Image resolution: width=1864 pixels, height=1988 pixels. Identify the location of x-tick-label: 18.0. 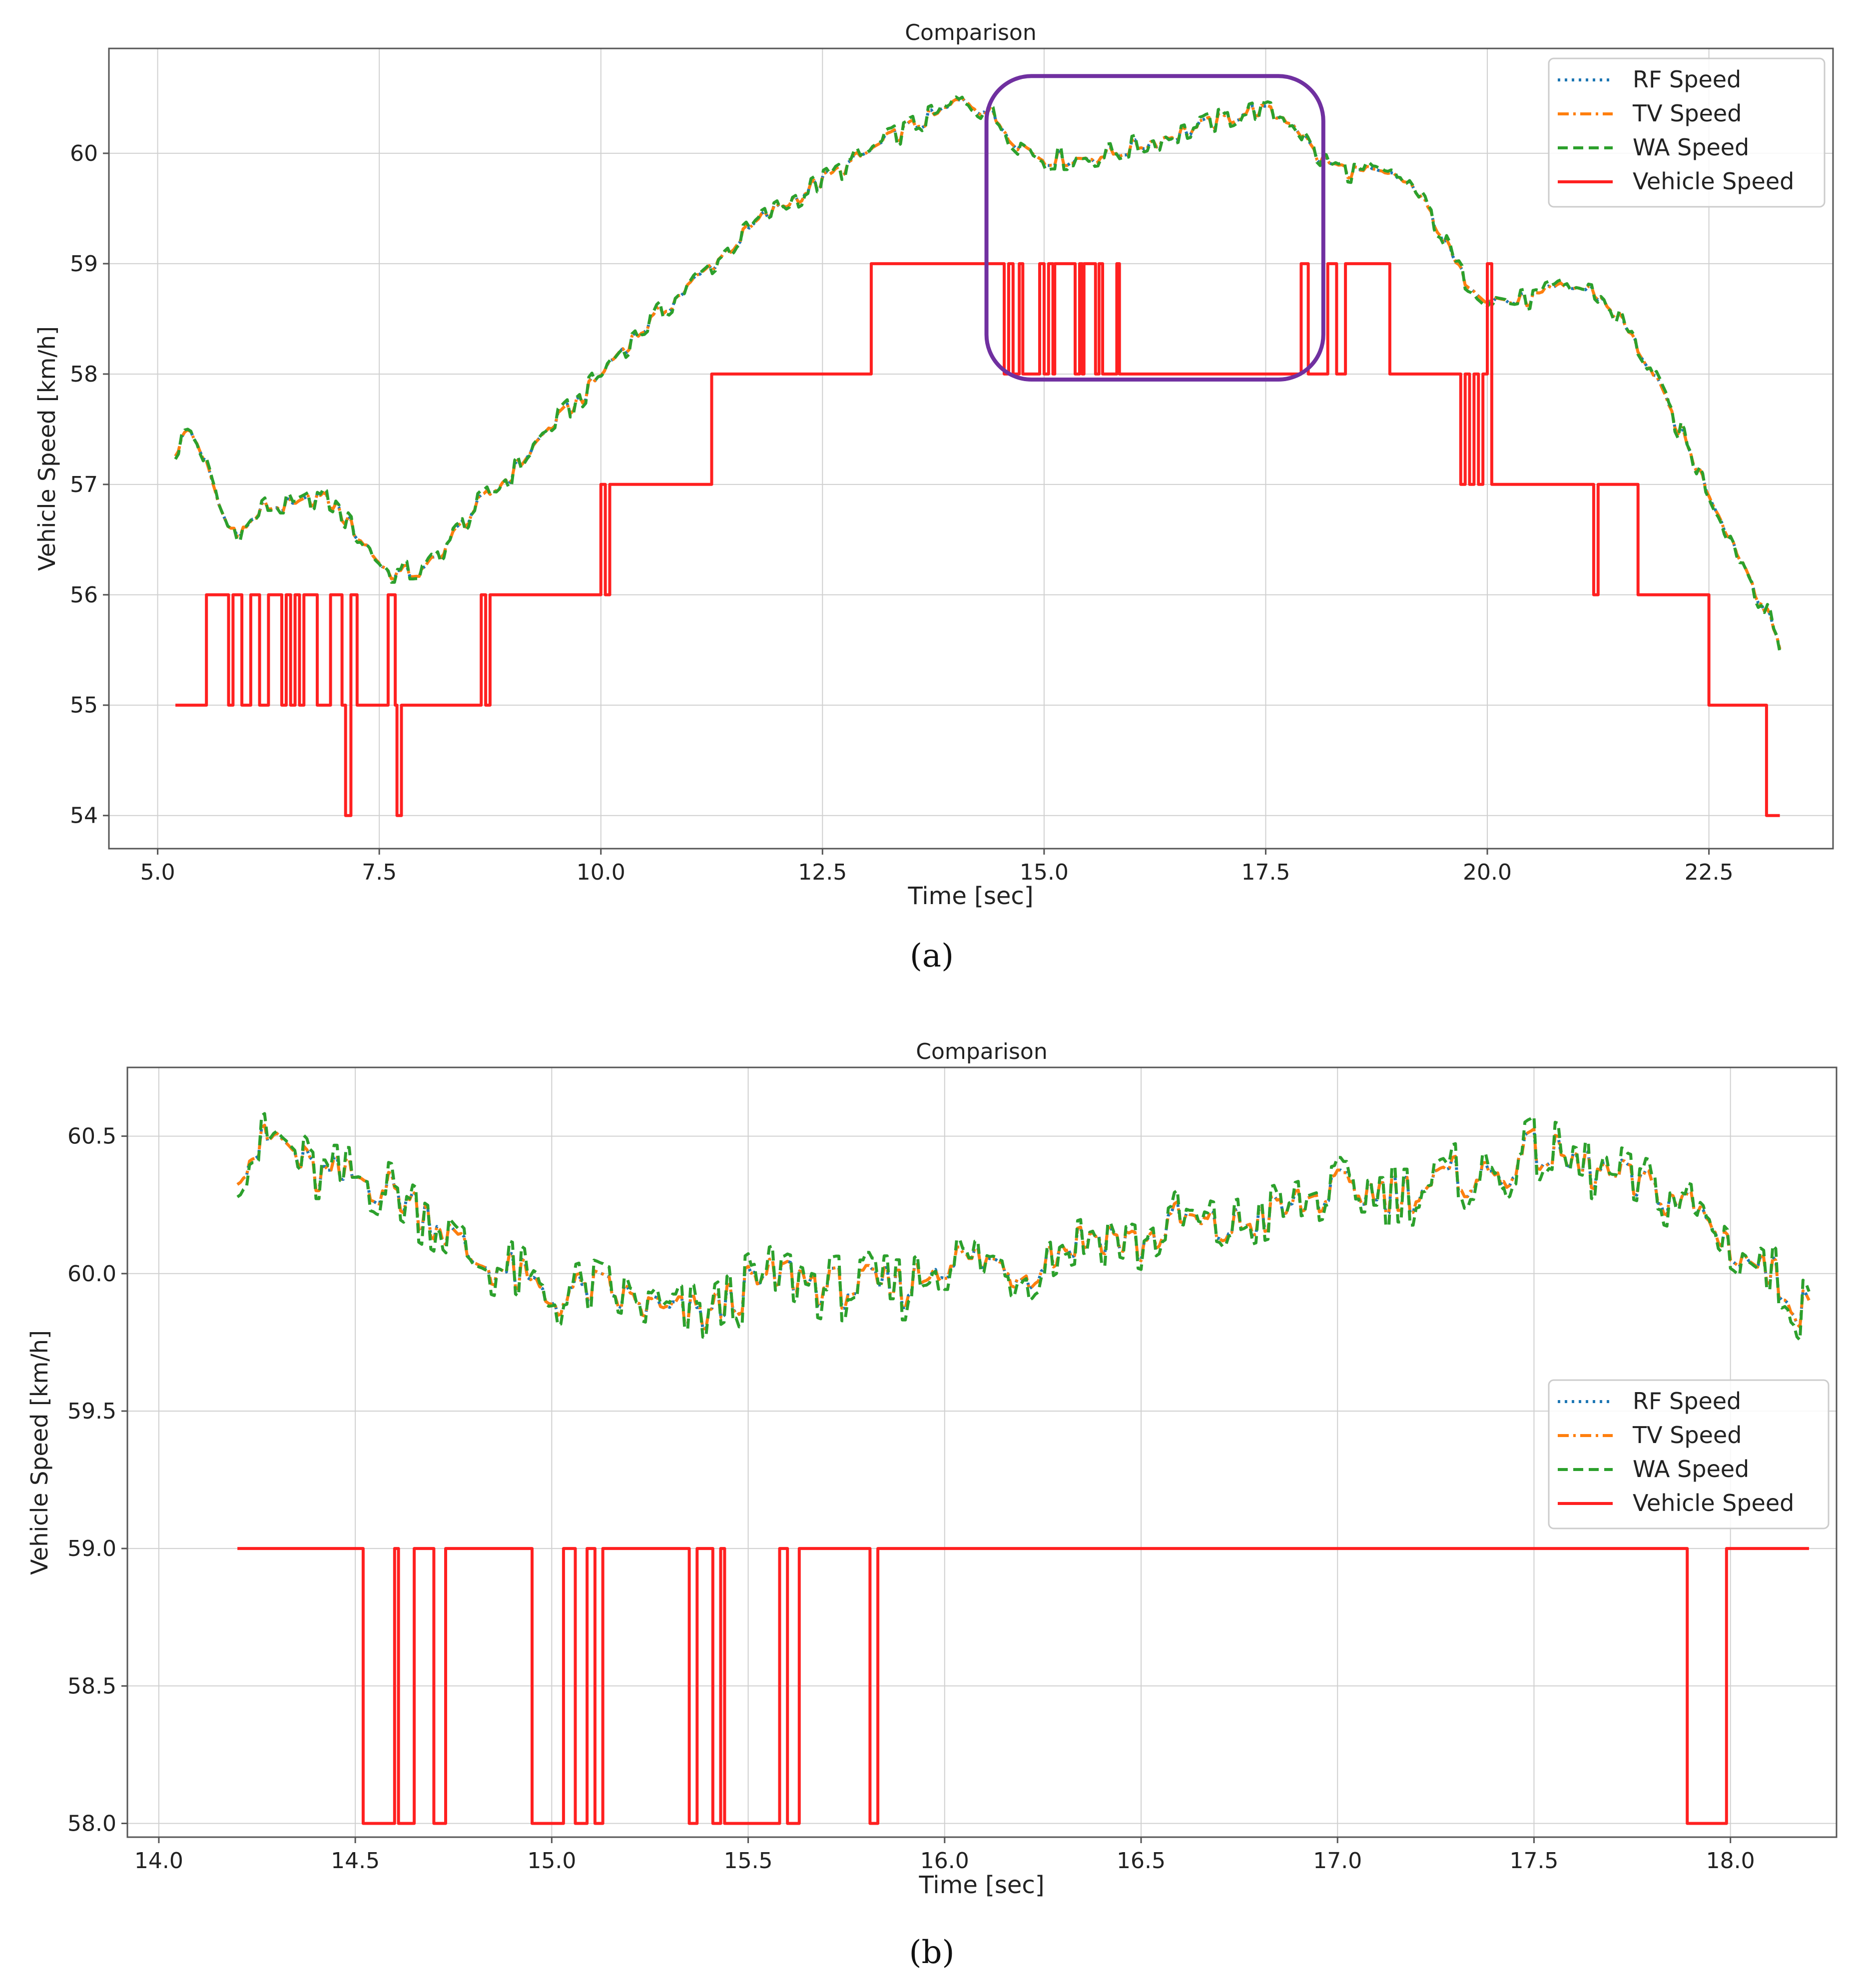
(1730, 1861).